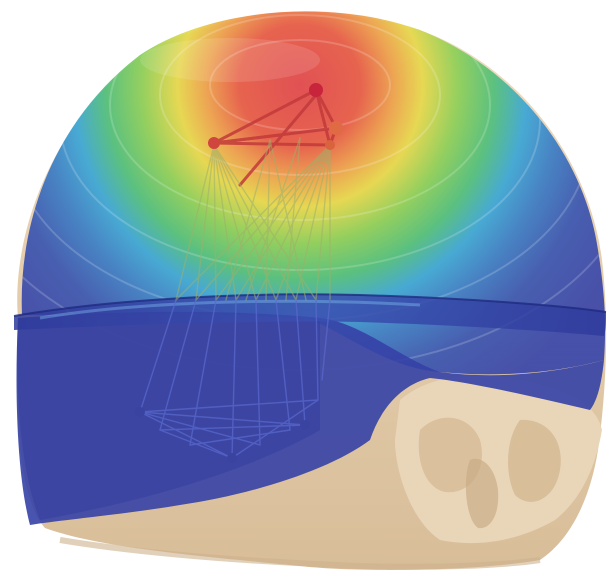 The image size is (616, 572). What do you see at coordinates (336, 128) in the screenshot?
I see `node-right` at bounding box center [336, 128].